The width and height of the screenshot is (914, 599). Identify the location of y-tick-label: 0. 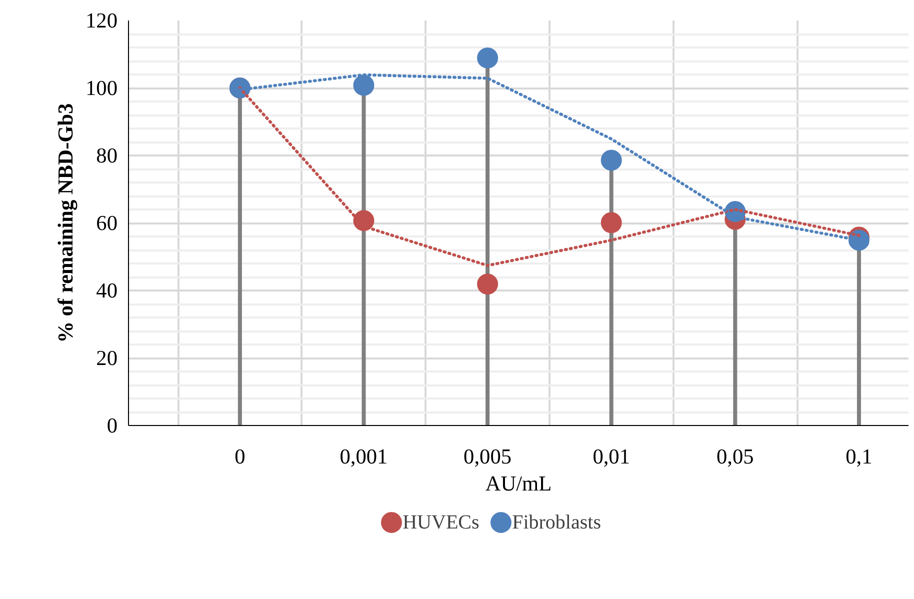
(112, 426).